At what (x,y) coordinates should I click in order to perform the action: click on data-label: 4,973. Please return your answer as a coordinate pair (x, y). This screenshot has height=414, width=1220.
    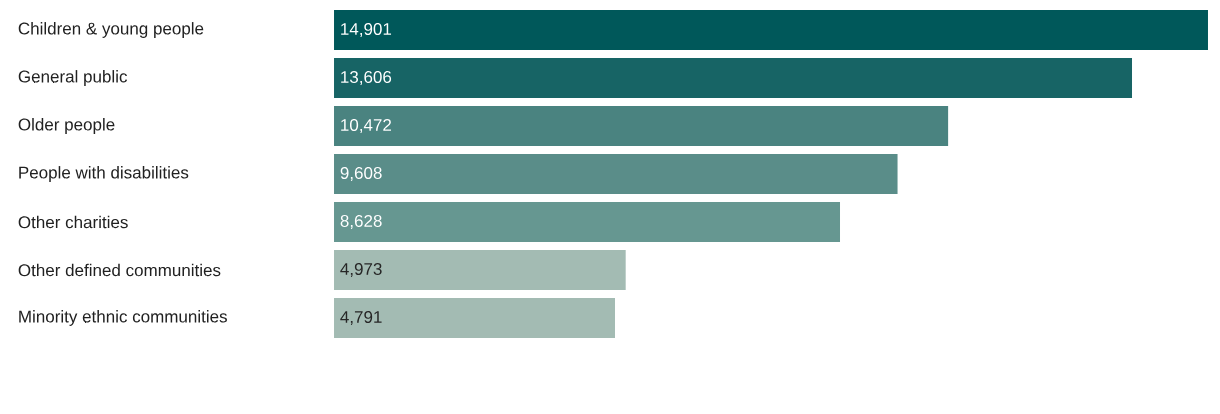
    Looking at the image, I should click on (361, 270).